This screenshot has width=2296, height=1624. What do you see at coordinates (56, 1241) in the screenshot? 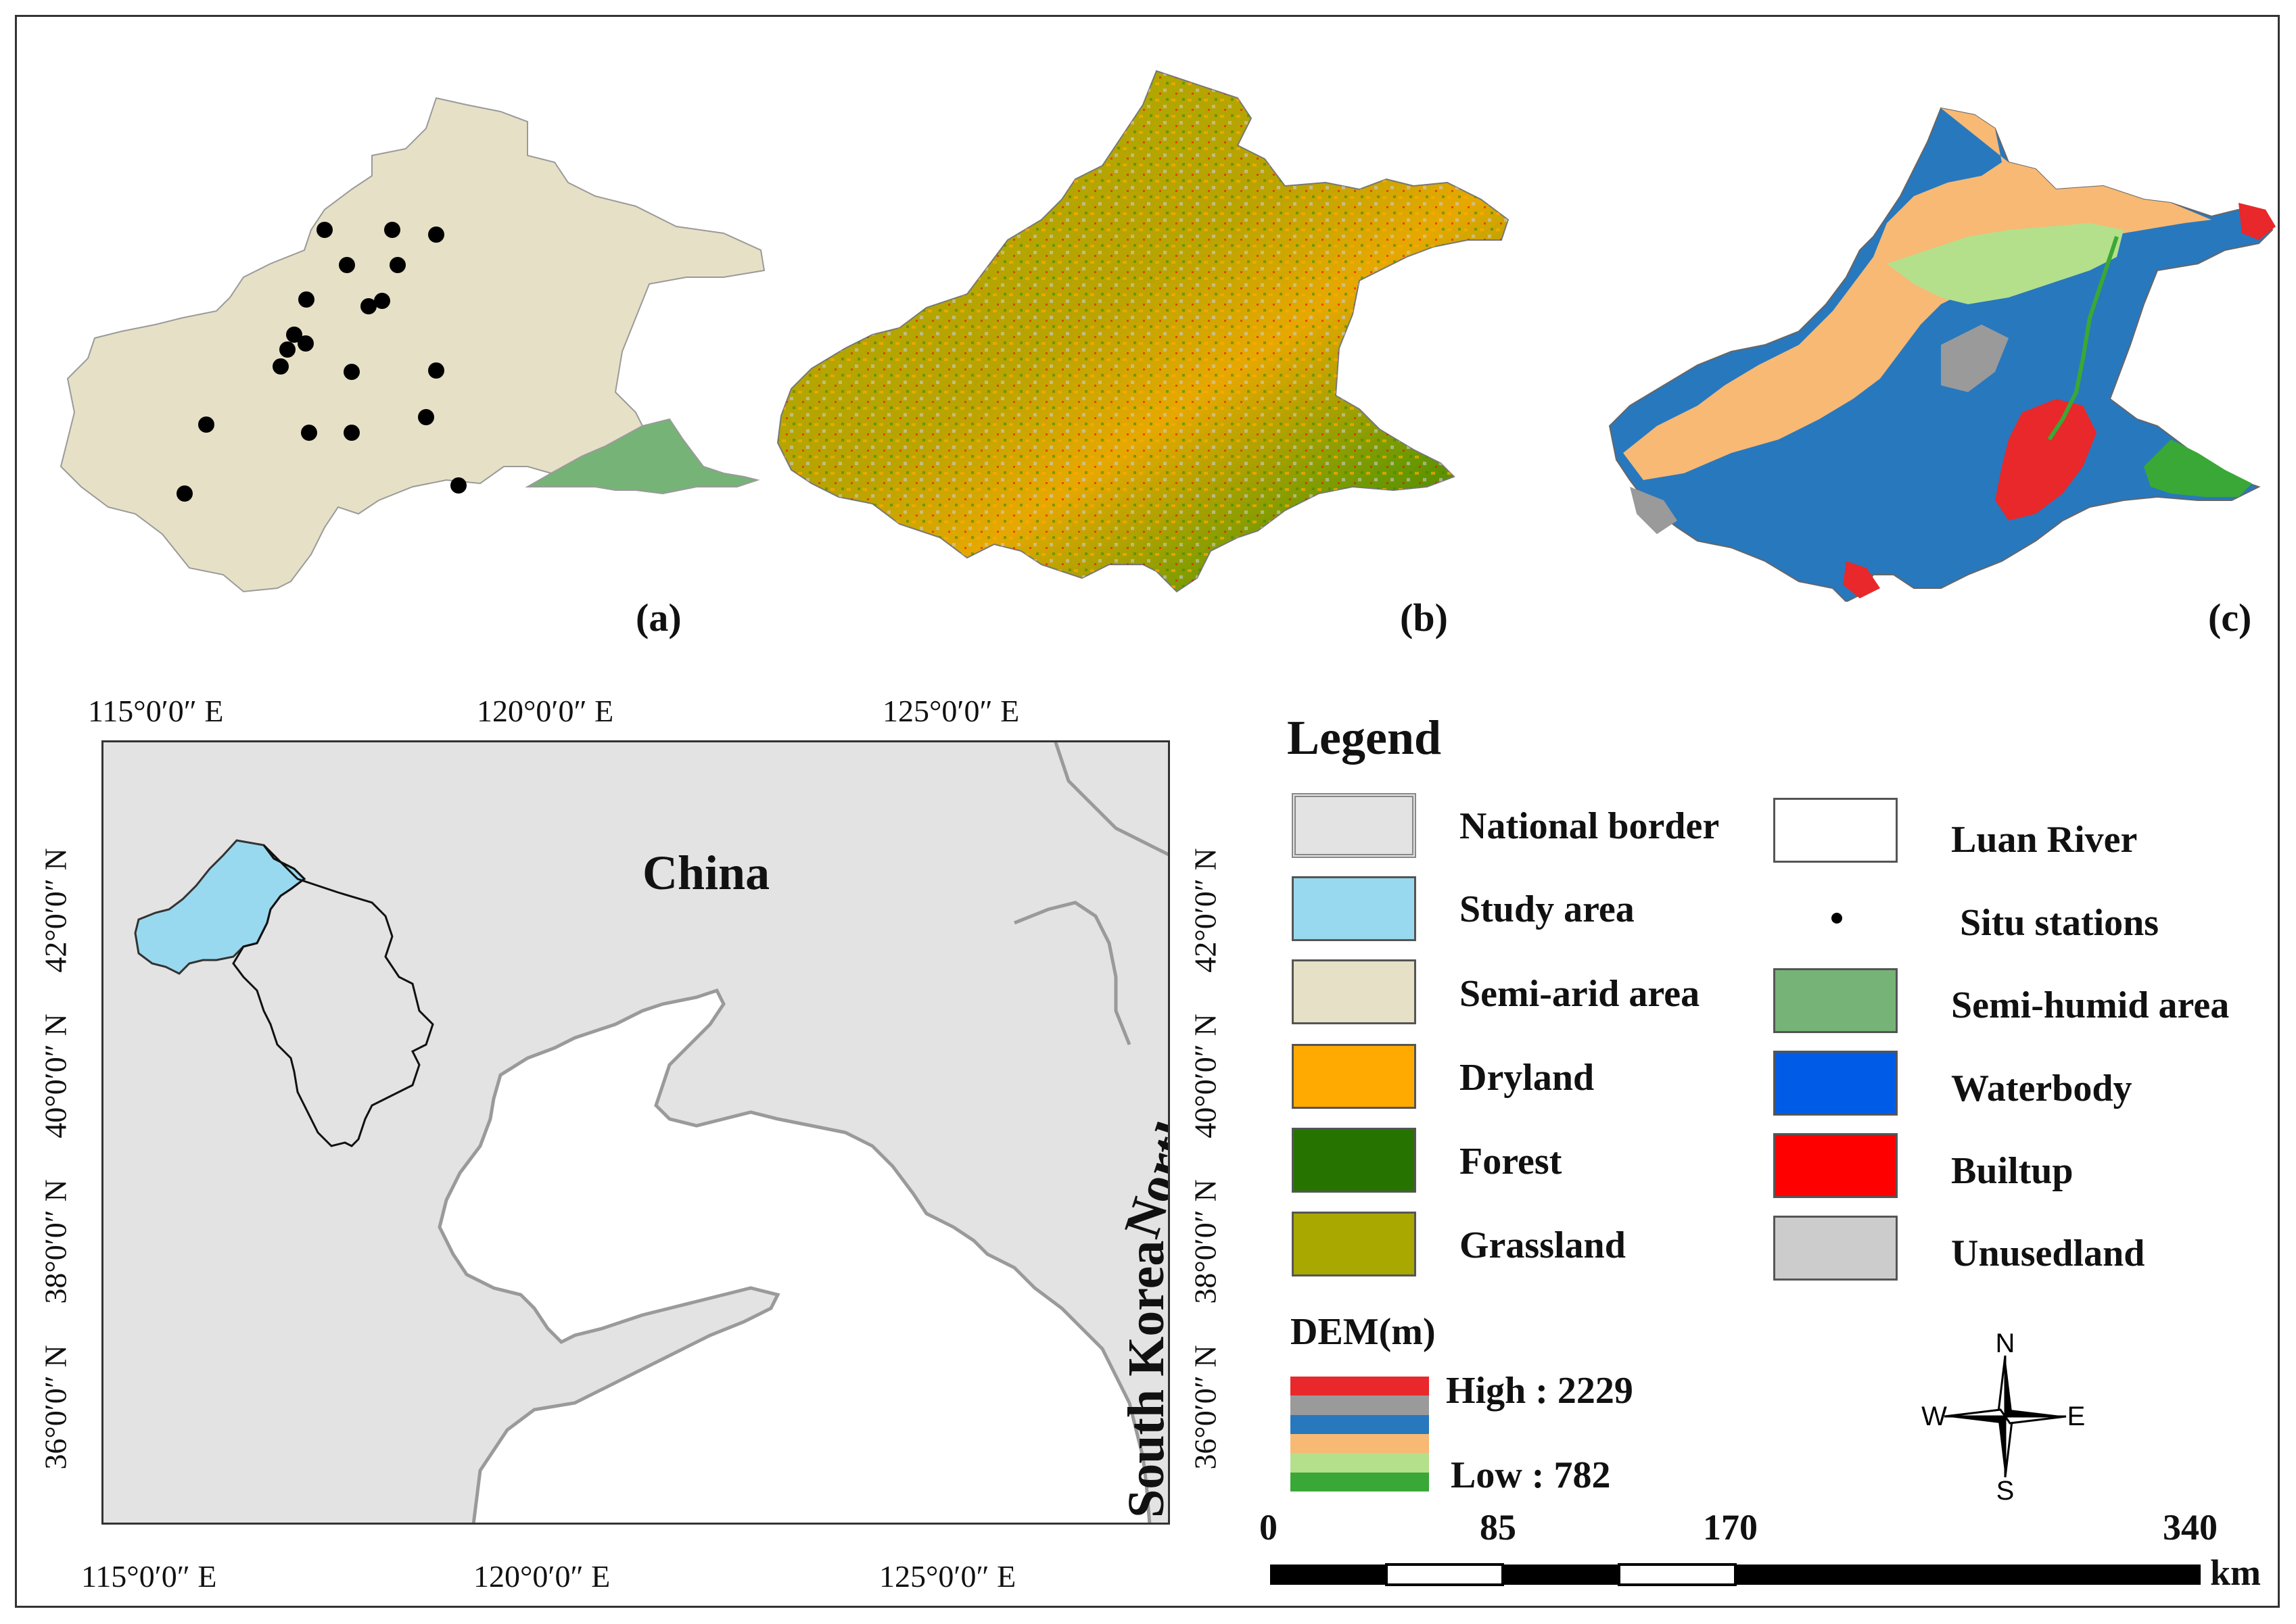
I see `left-tick-38: 38°0′0″ N` at bounding box center [56, 1241].